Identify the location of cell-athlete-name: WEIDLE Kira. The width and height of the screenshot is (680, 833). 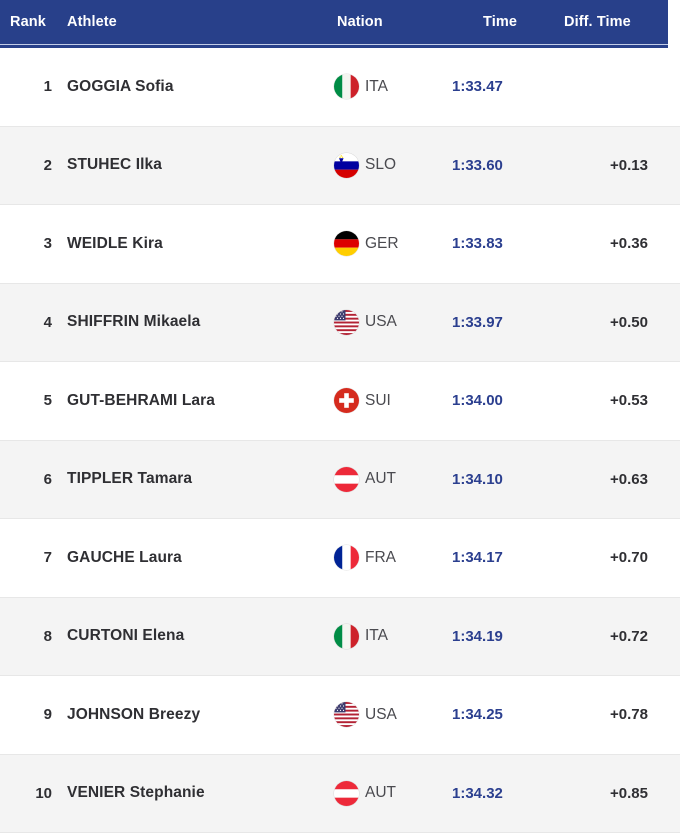
(192, 244).